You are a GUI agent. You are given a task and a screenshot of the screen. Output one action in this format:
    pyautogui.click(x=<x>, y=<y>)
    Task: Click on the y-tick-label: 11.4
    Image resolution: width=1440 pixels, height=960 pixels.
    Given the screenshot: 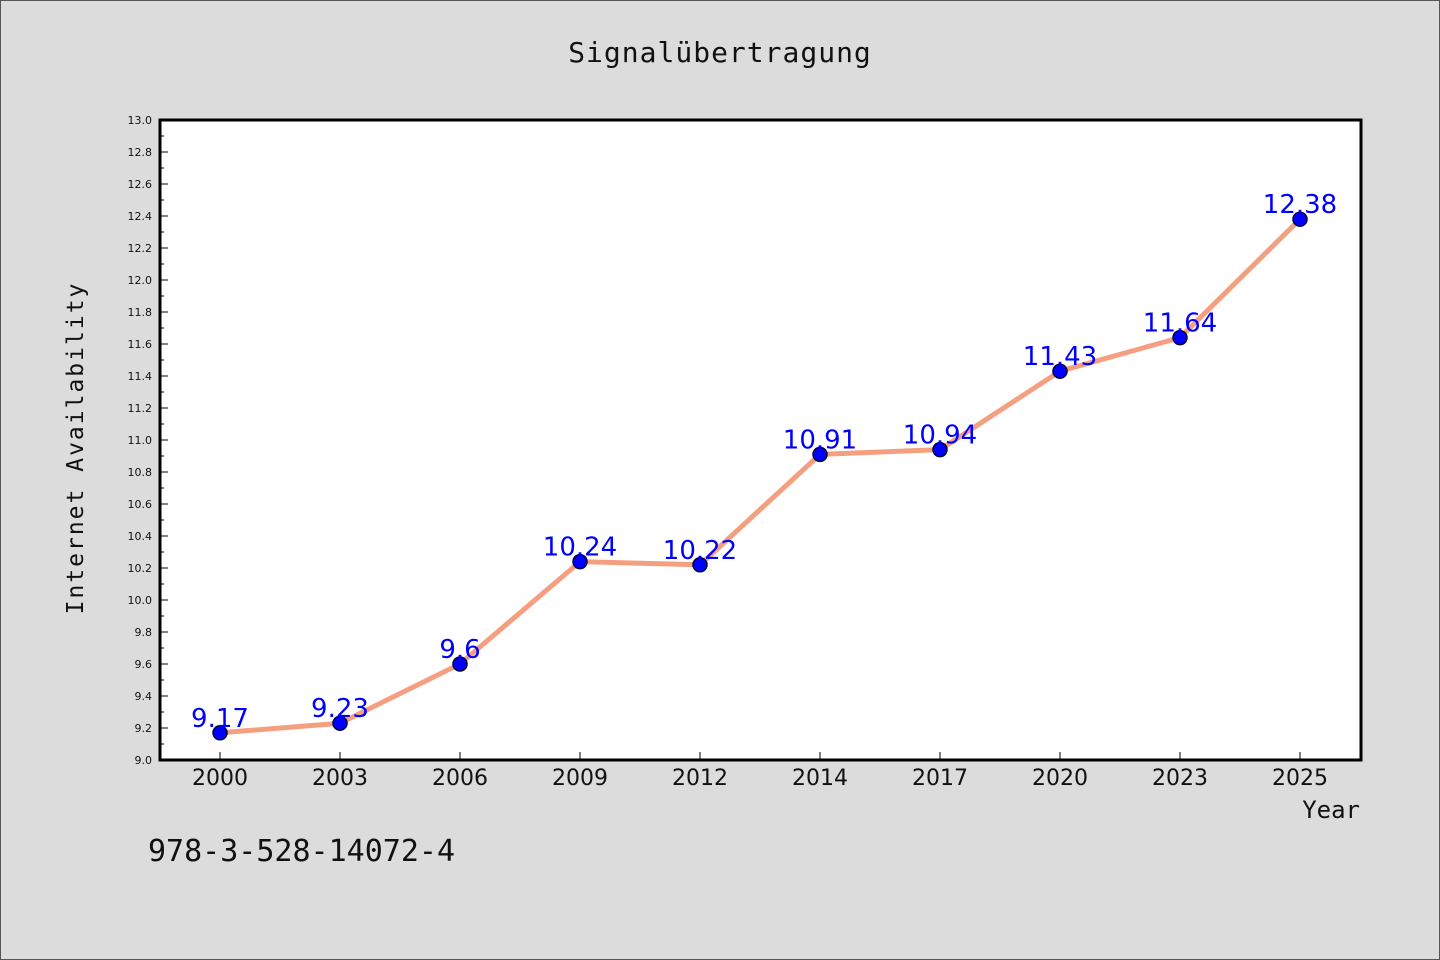 What is the action you would take?
    pyautogui.click(x=140, y=376)
    